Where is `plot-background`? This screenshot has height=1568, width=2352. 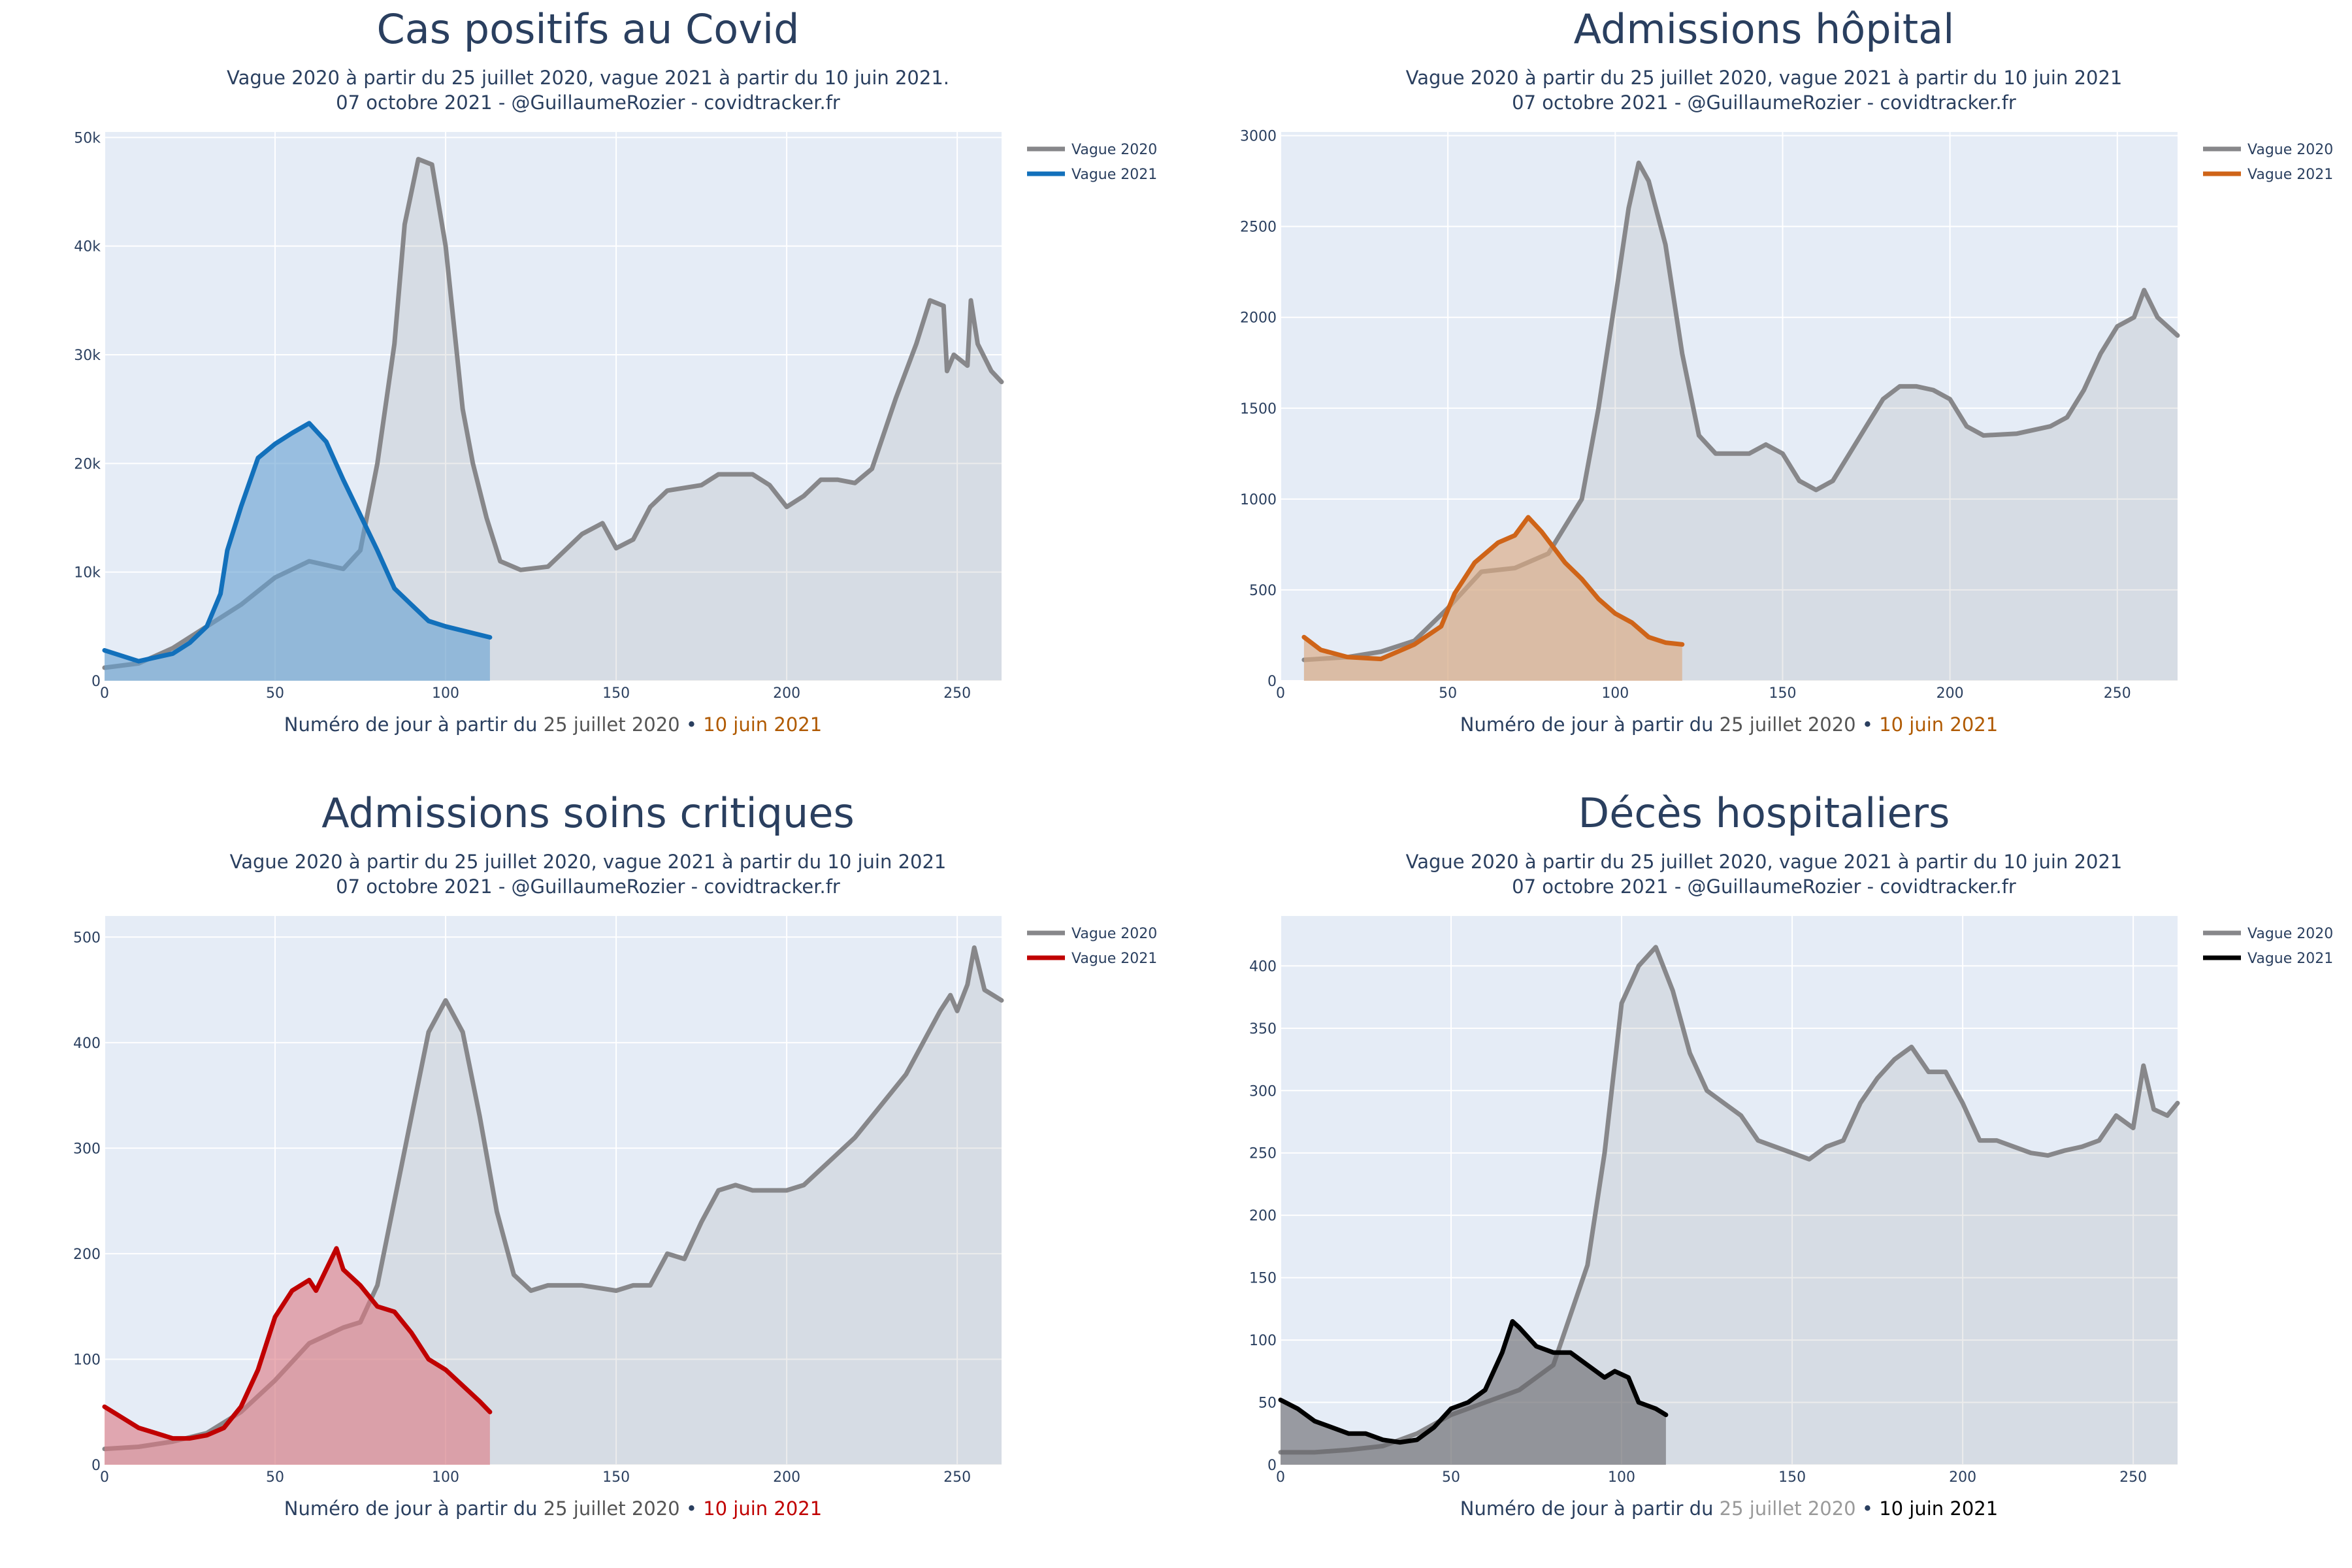
plot-background is located at coordinates (1729, 1190).